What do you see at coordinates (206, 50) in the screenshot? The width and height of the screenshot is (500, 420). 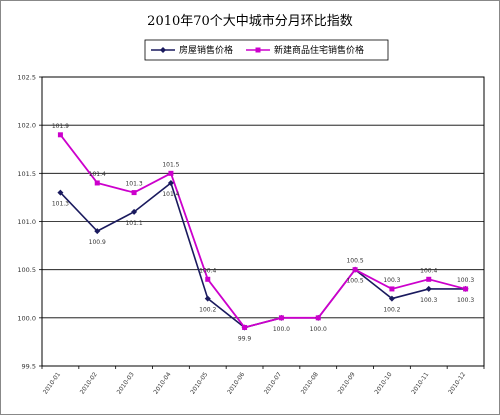 I see `legend-label-series-1: 房屋销售价格` at bounding box center [206, 50].